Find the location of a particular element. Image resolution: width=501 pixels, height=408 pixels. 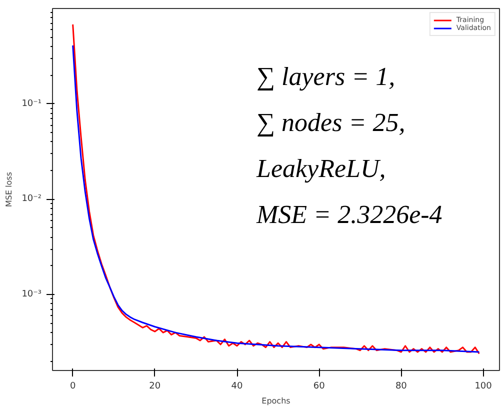

x-tick-label: 80 is located at coordinates (401, 387).